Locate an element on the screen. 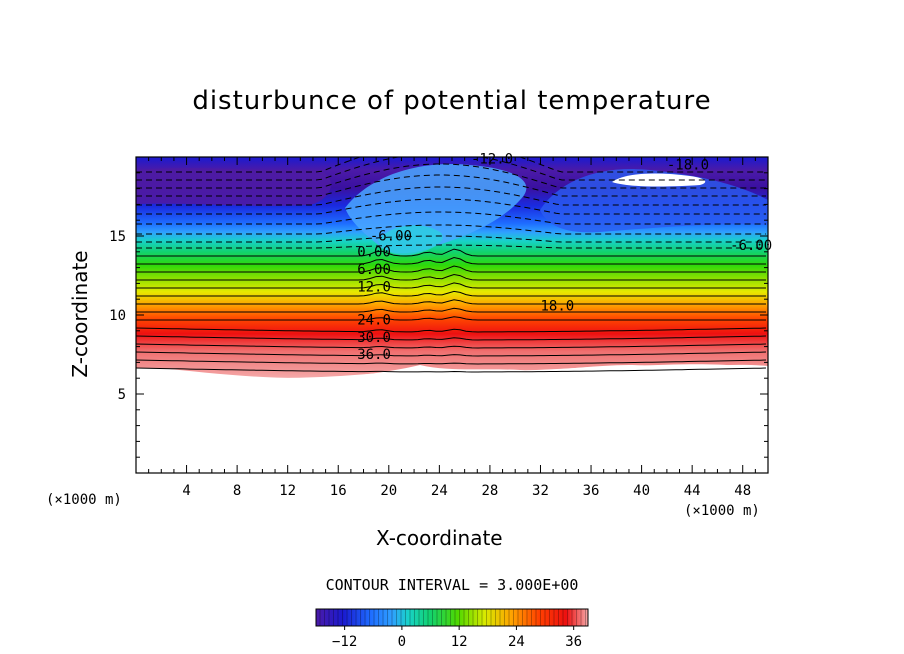 This screenshot has width=904, height=654. contour-label: -18.0 is located at coordinates (688, 166).